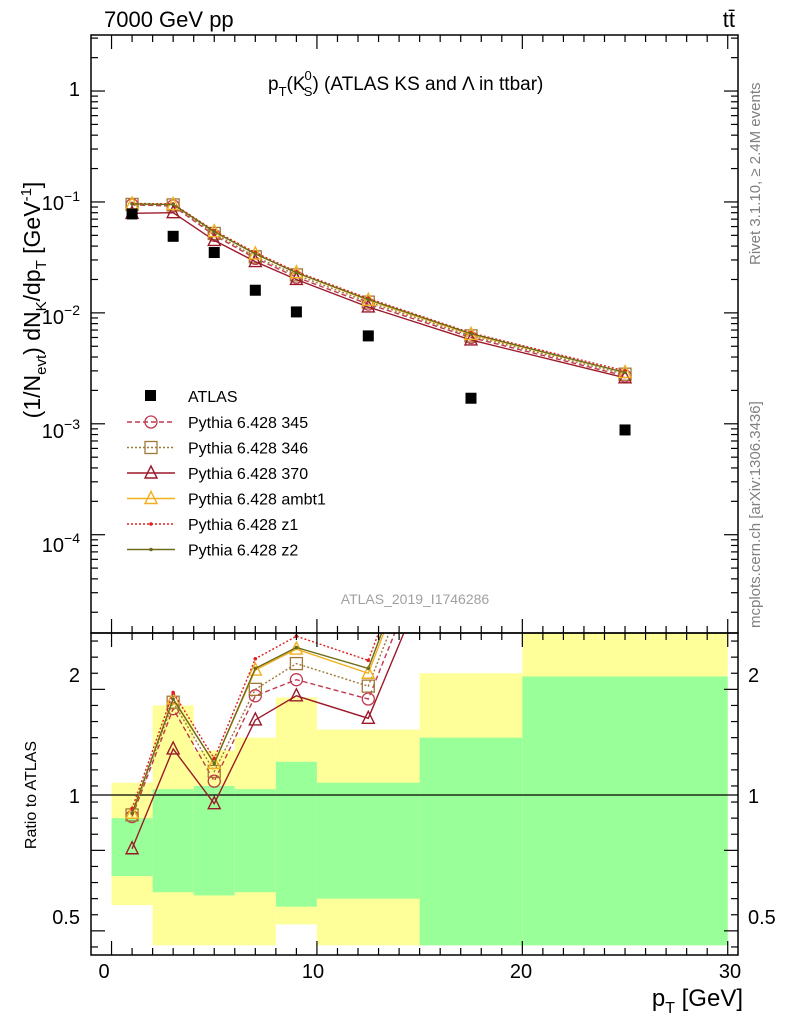 The width and height of the screenshot is (786, 1024). I want to click on legend-label-z2: Pythia 6.428 z2, so click(243, 551).